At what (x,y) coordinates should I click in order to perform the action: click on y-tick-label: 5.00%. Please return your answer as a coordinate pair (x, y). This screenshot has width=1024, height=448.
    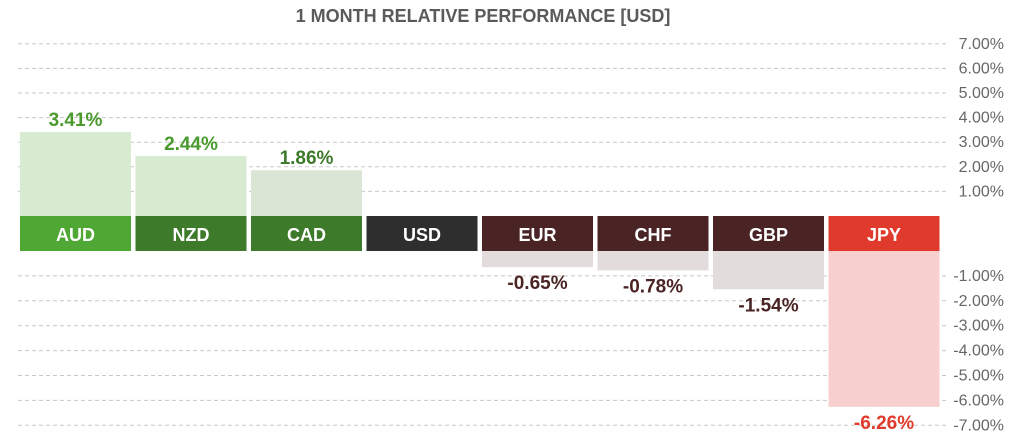
    Looking at the image, I should click on (981, 93).